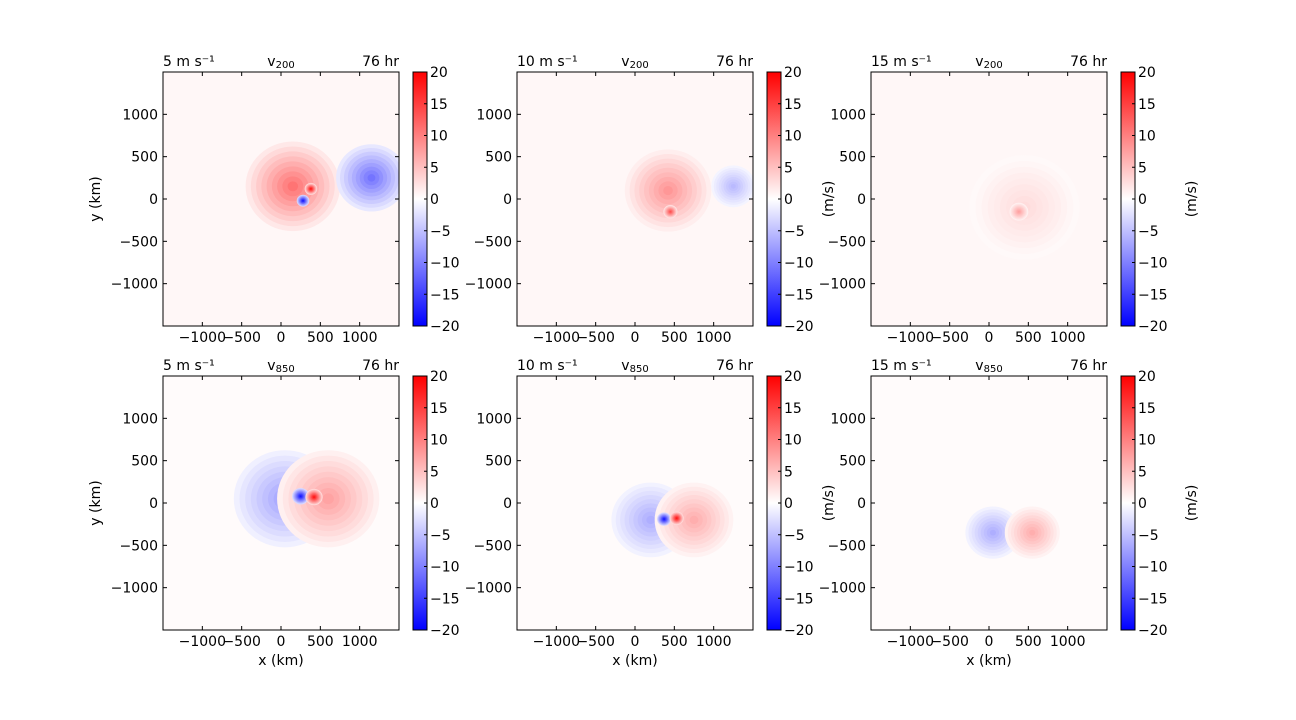 The height and width of the screenshot is (720, 1296). I want to click on panel-center-title: v200, so click(634, 62).